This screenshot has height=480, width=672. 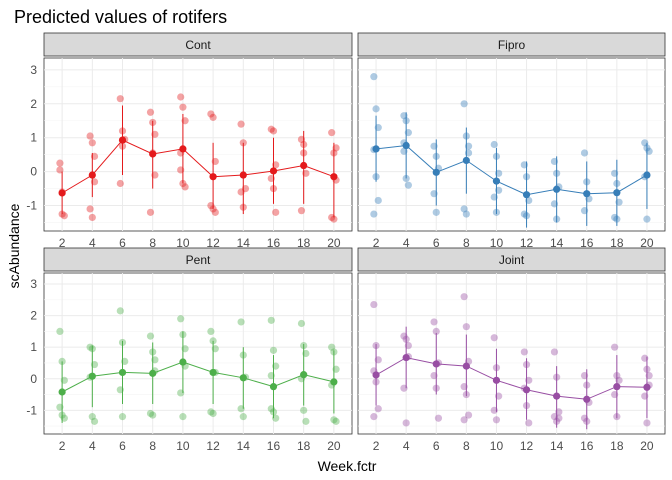 What do you see at coordinates (33, 172) in the screenshot?
I see `y-tick-label: 0` at bounding box center [33, 172].